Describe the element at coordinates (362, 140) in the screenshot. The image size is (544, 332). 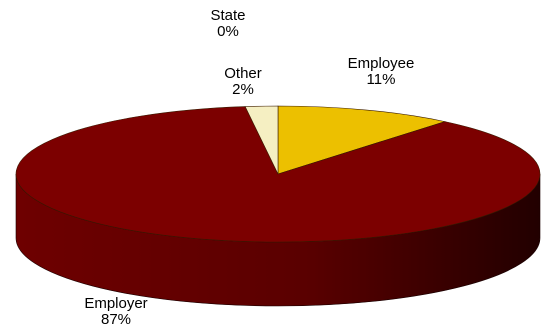
I see `slice-employee` at that location.